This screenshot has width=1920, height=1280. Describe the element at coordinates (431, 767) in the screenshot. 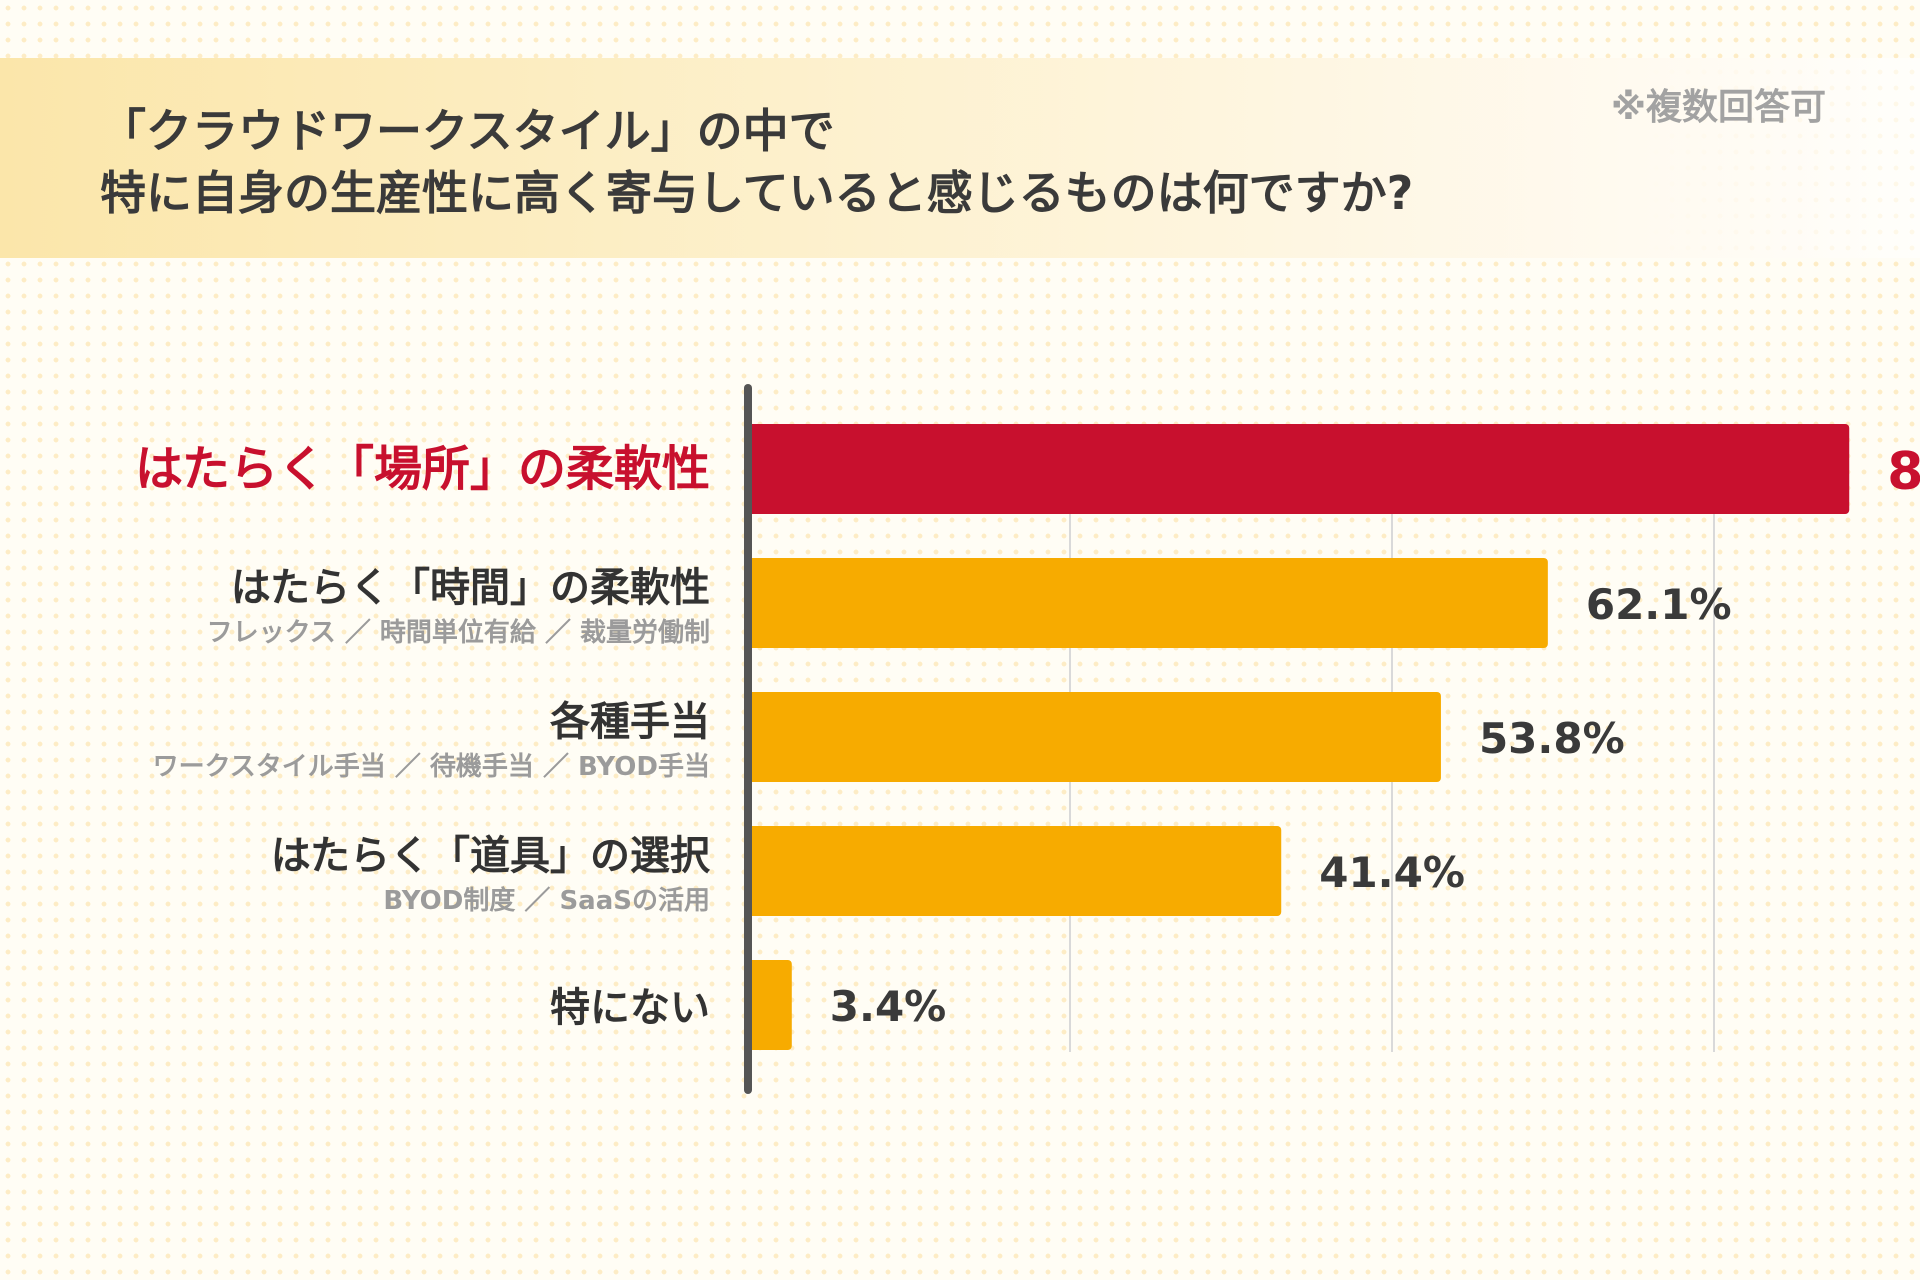

I see `category-sublabel-3: ワークスタイル手当 ／ 待機手当 ／ BYOD手当` at that location.